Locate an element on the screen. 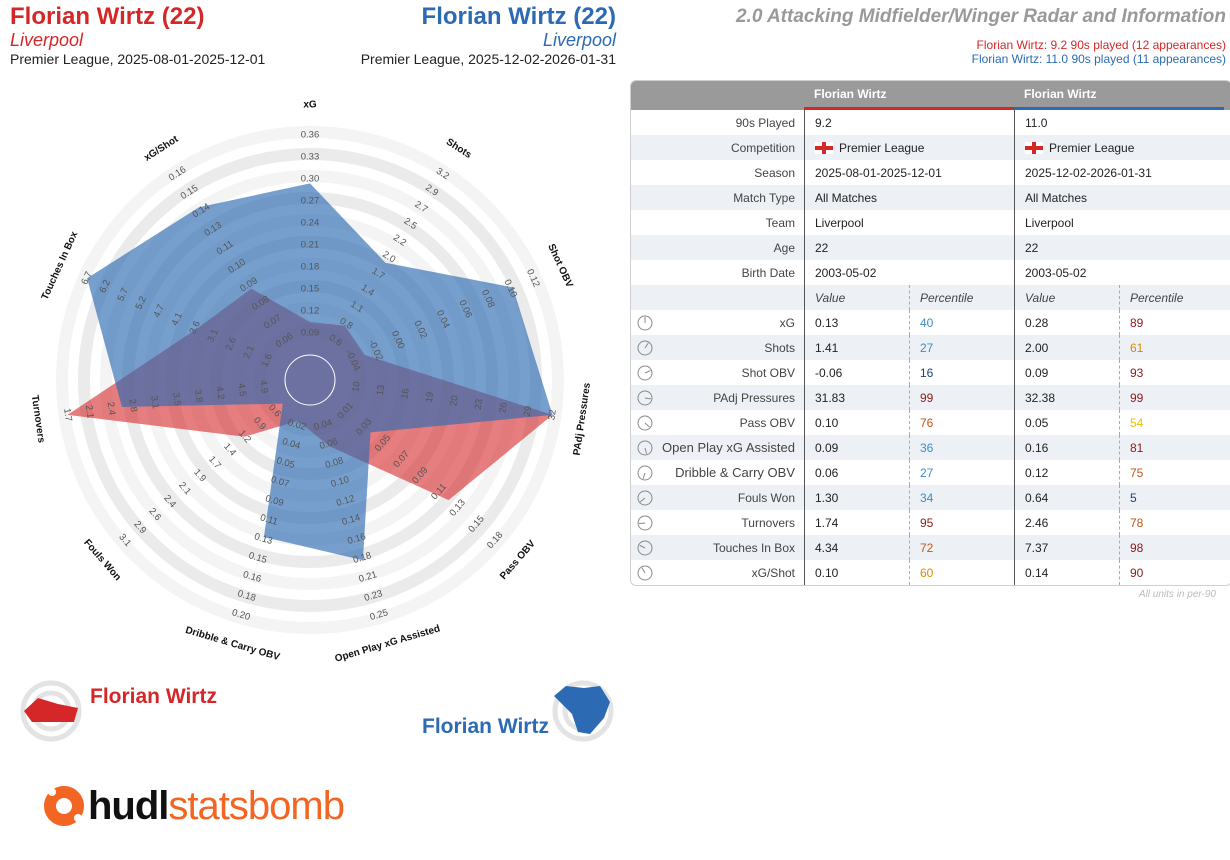 The image size is (1230, 860). table-row: Birth Date 2003-05-02 2003-05-02 is located at coordinates (930, 272).